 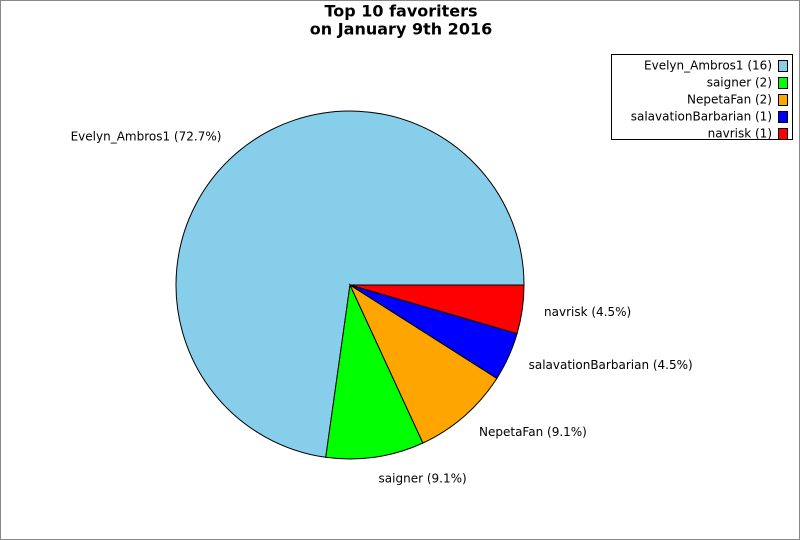 I want to click on legend-label: salavationBarbarian (1), so click(x=701, y=117).